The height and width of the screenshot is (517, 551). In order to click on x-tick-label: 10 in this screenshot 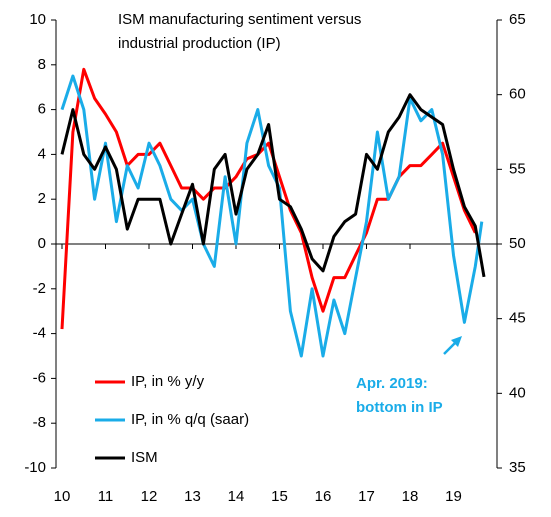, I will do `click(62, 496)`.